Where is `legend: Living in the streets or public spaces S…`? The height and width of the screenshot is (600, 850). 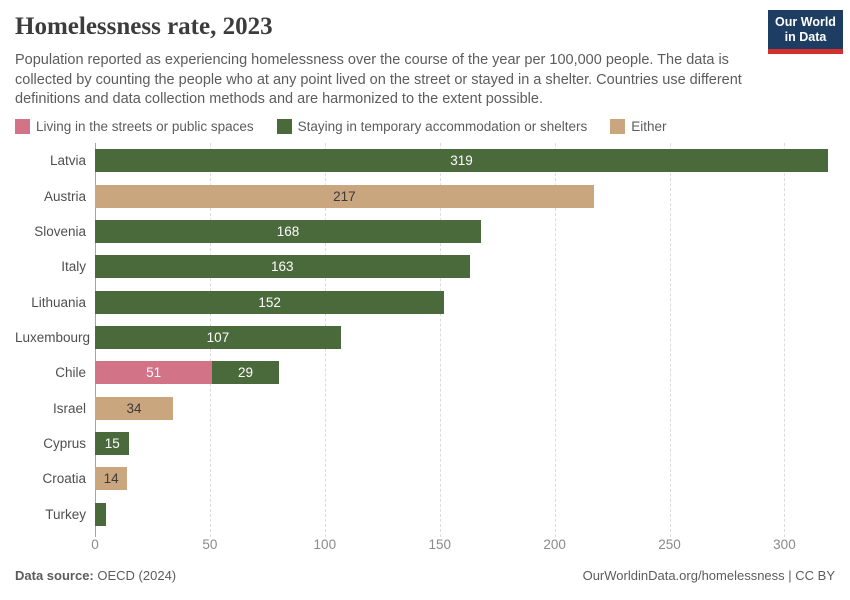 legend: Living in the streets or public spaces S… is located at coordinates (341, 126).